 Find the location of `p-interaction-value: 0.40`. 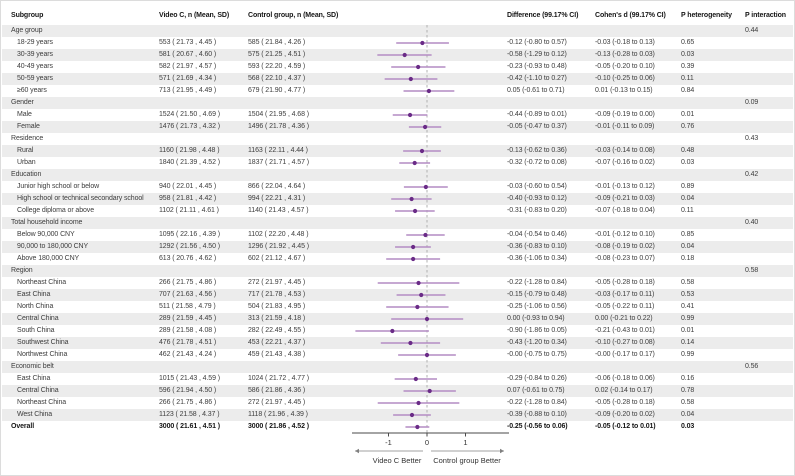

p-interaction-value: 0.40 is located at coordinates (752, 222).